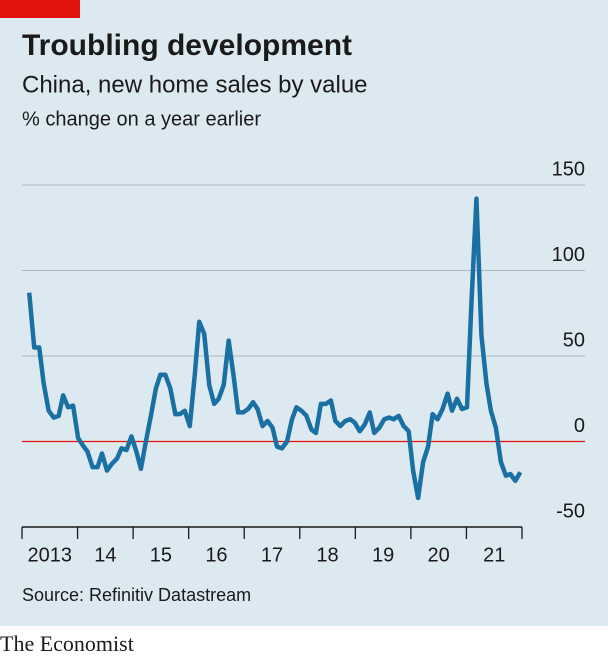 This screenshot has width=608, height=662. I want to click on x-tick-label: 20, so click(439, 555).